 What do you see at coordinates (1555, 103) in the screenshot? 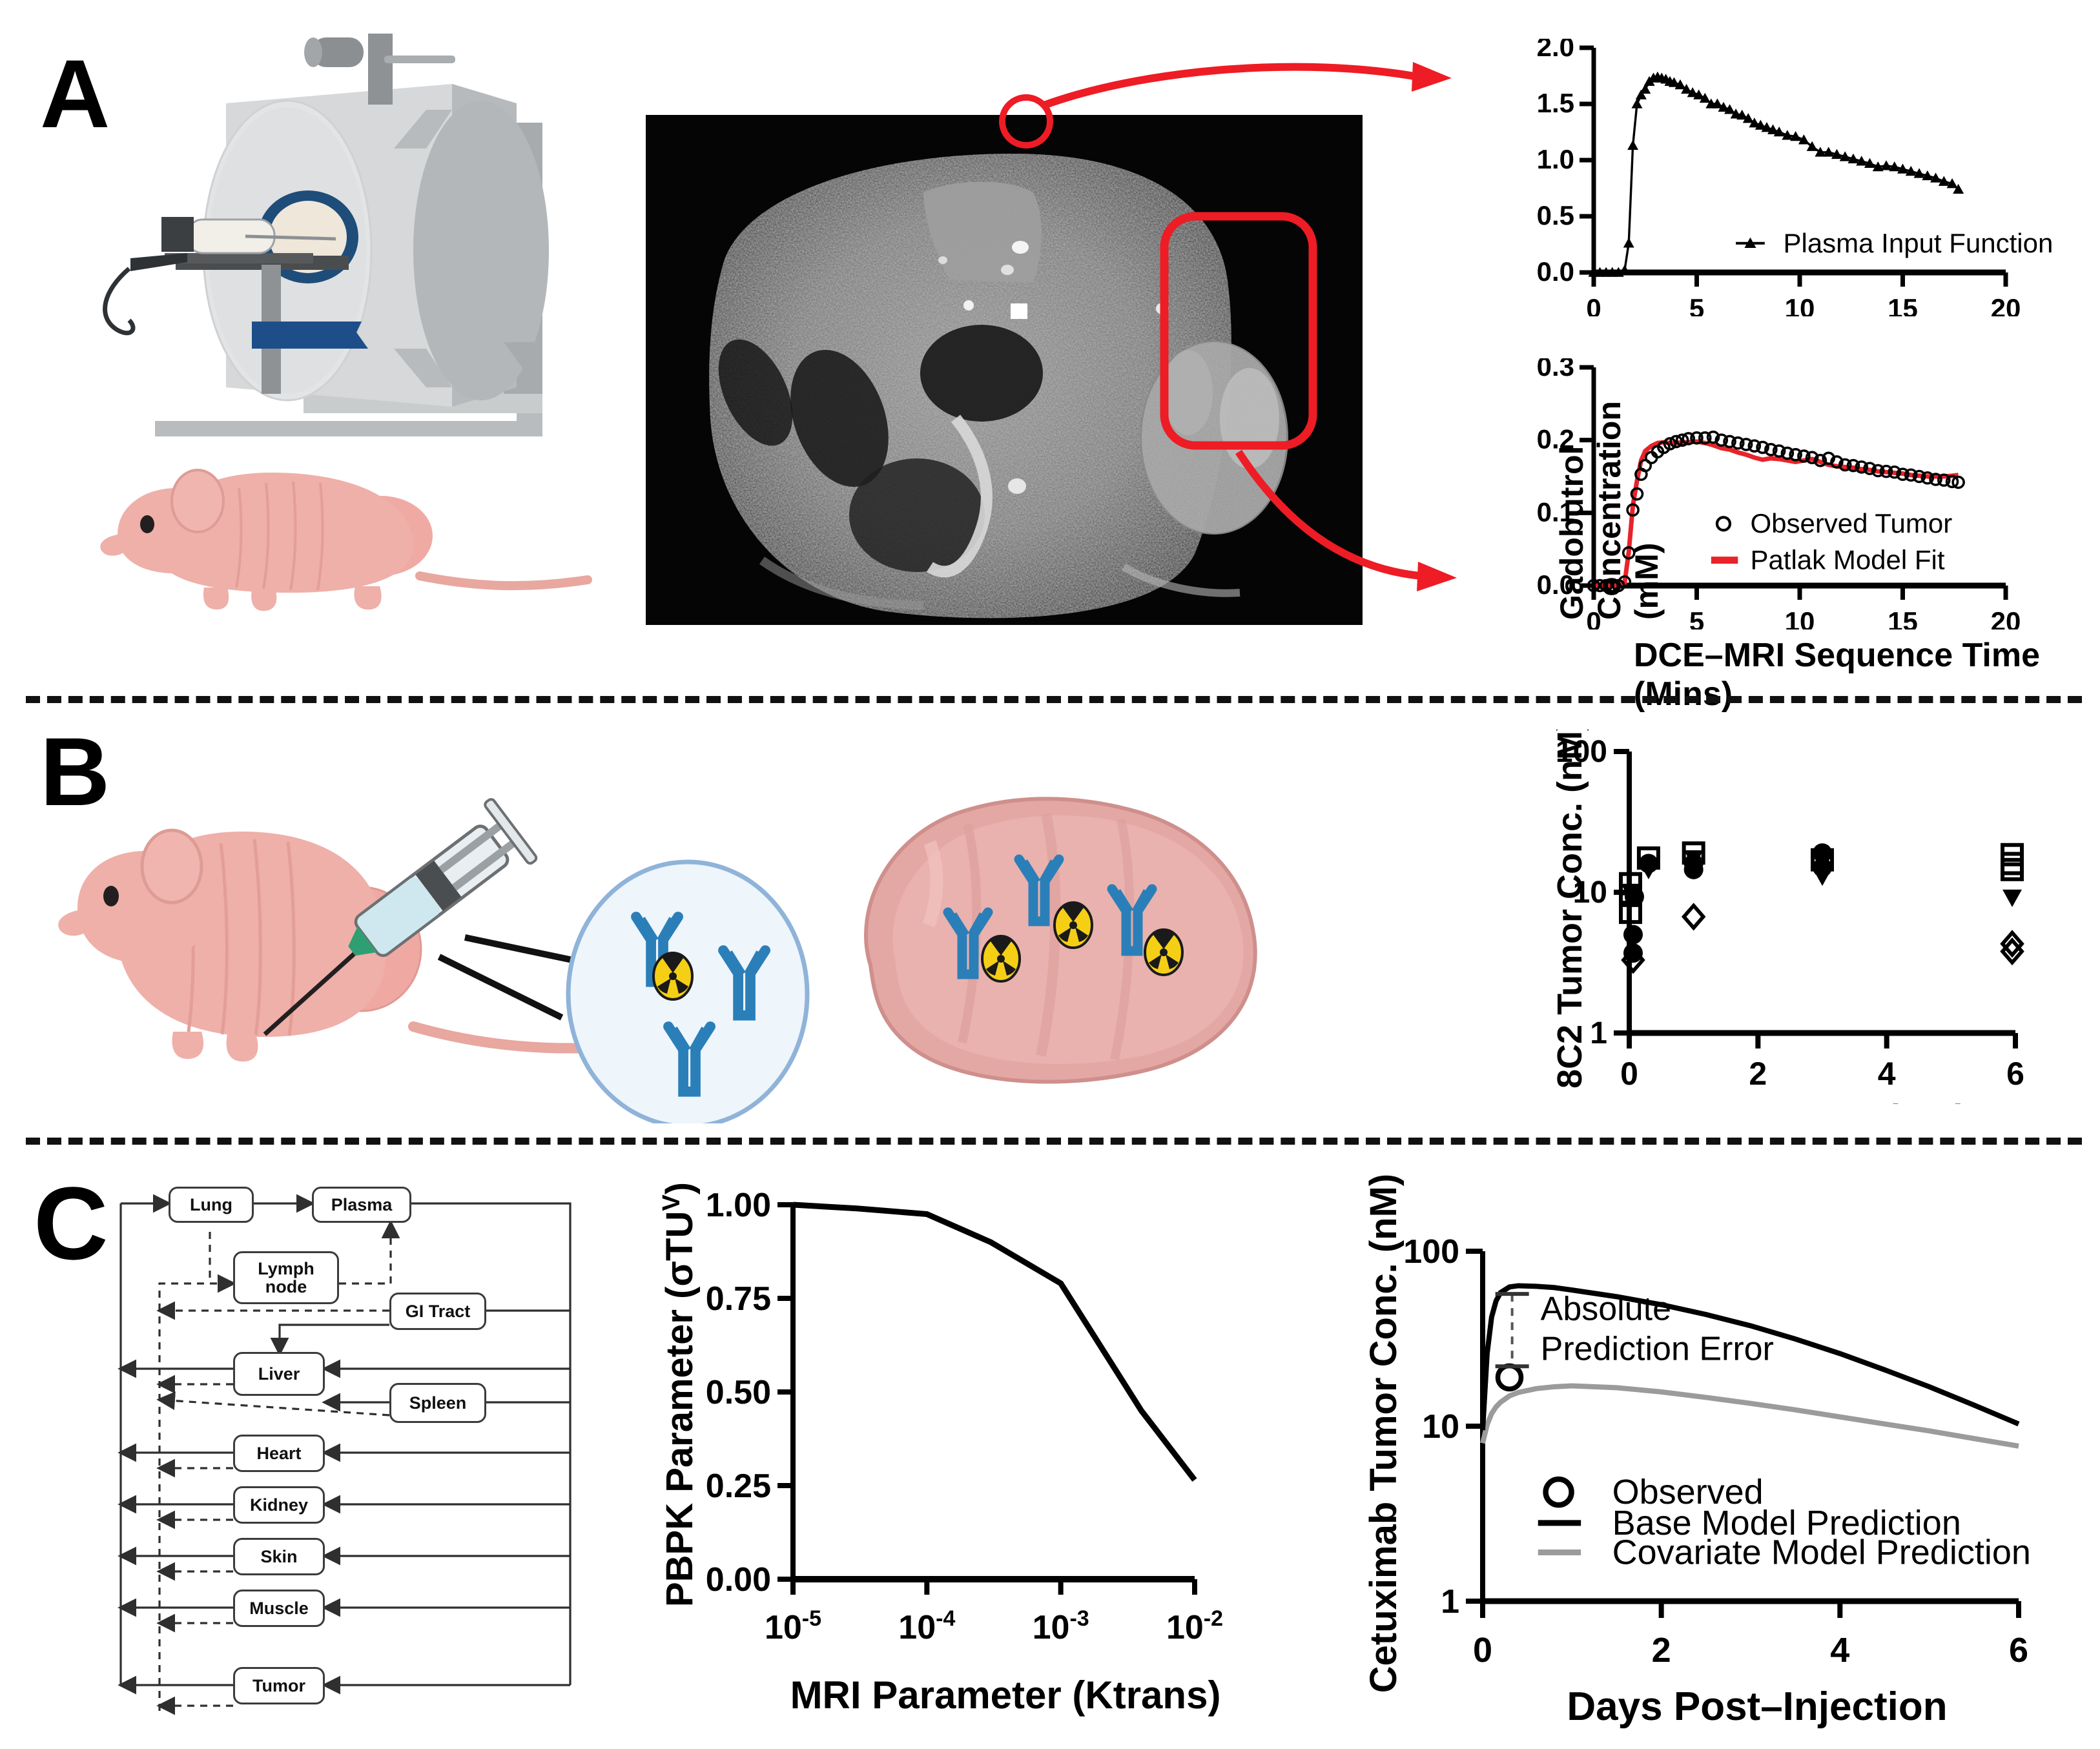
I see `y-tick-label: 1.5` at bounding box center [1555, 103].